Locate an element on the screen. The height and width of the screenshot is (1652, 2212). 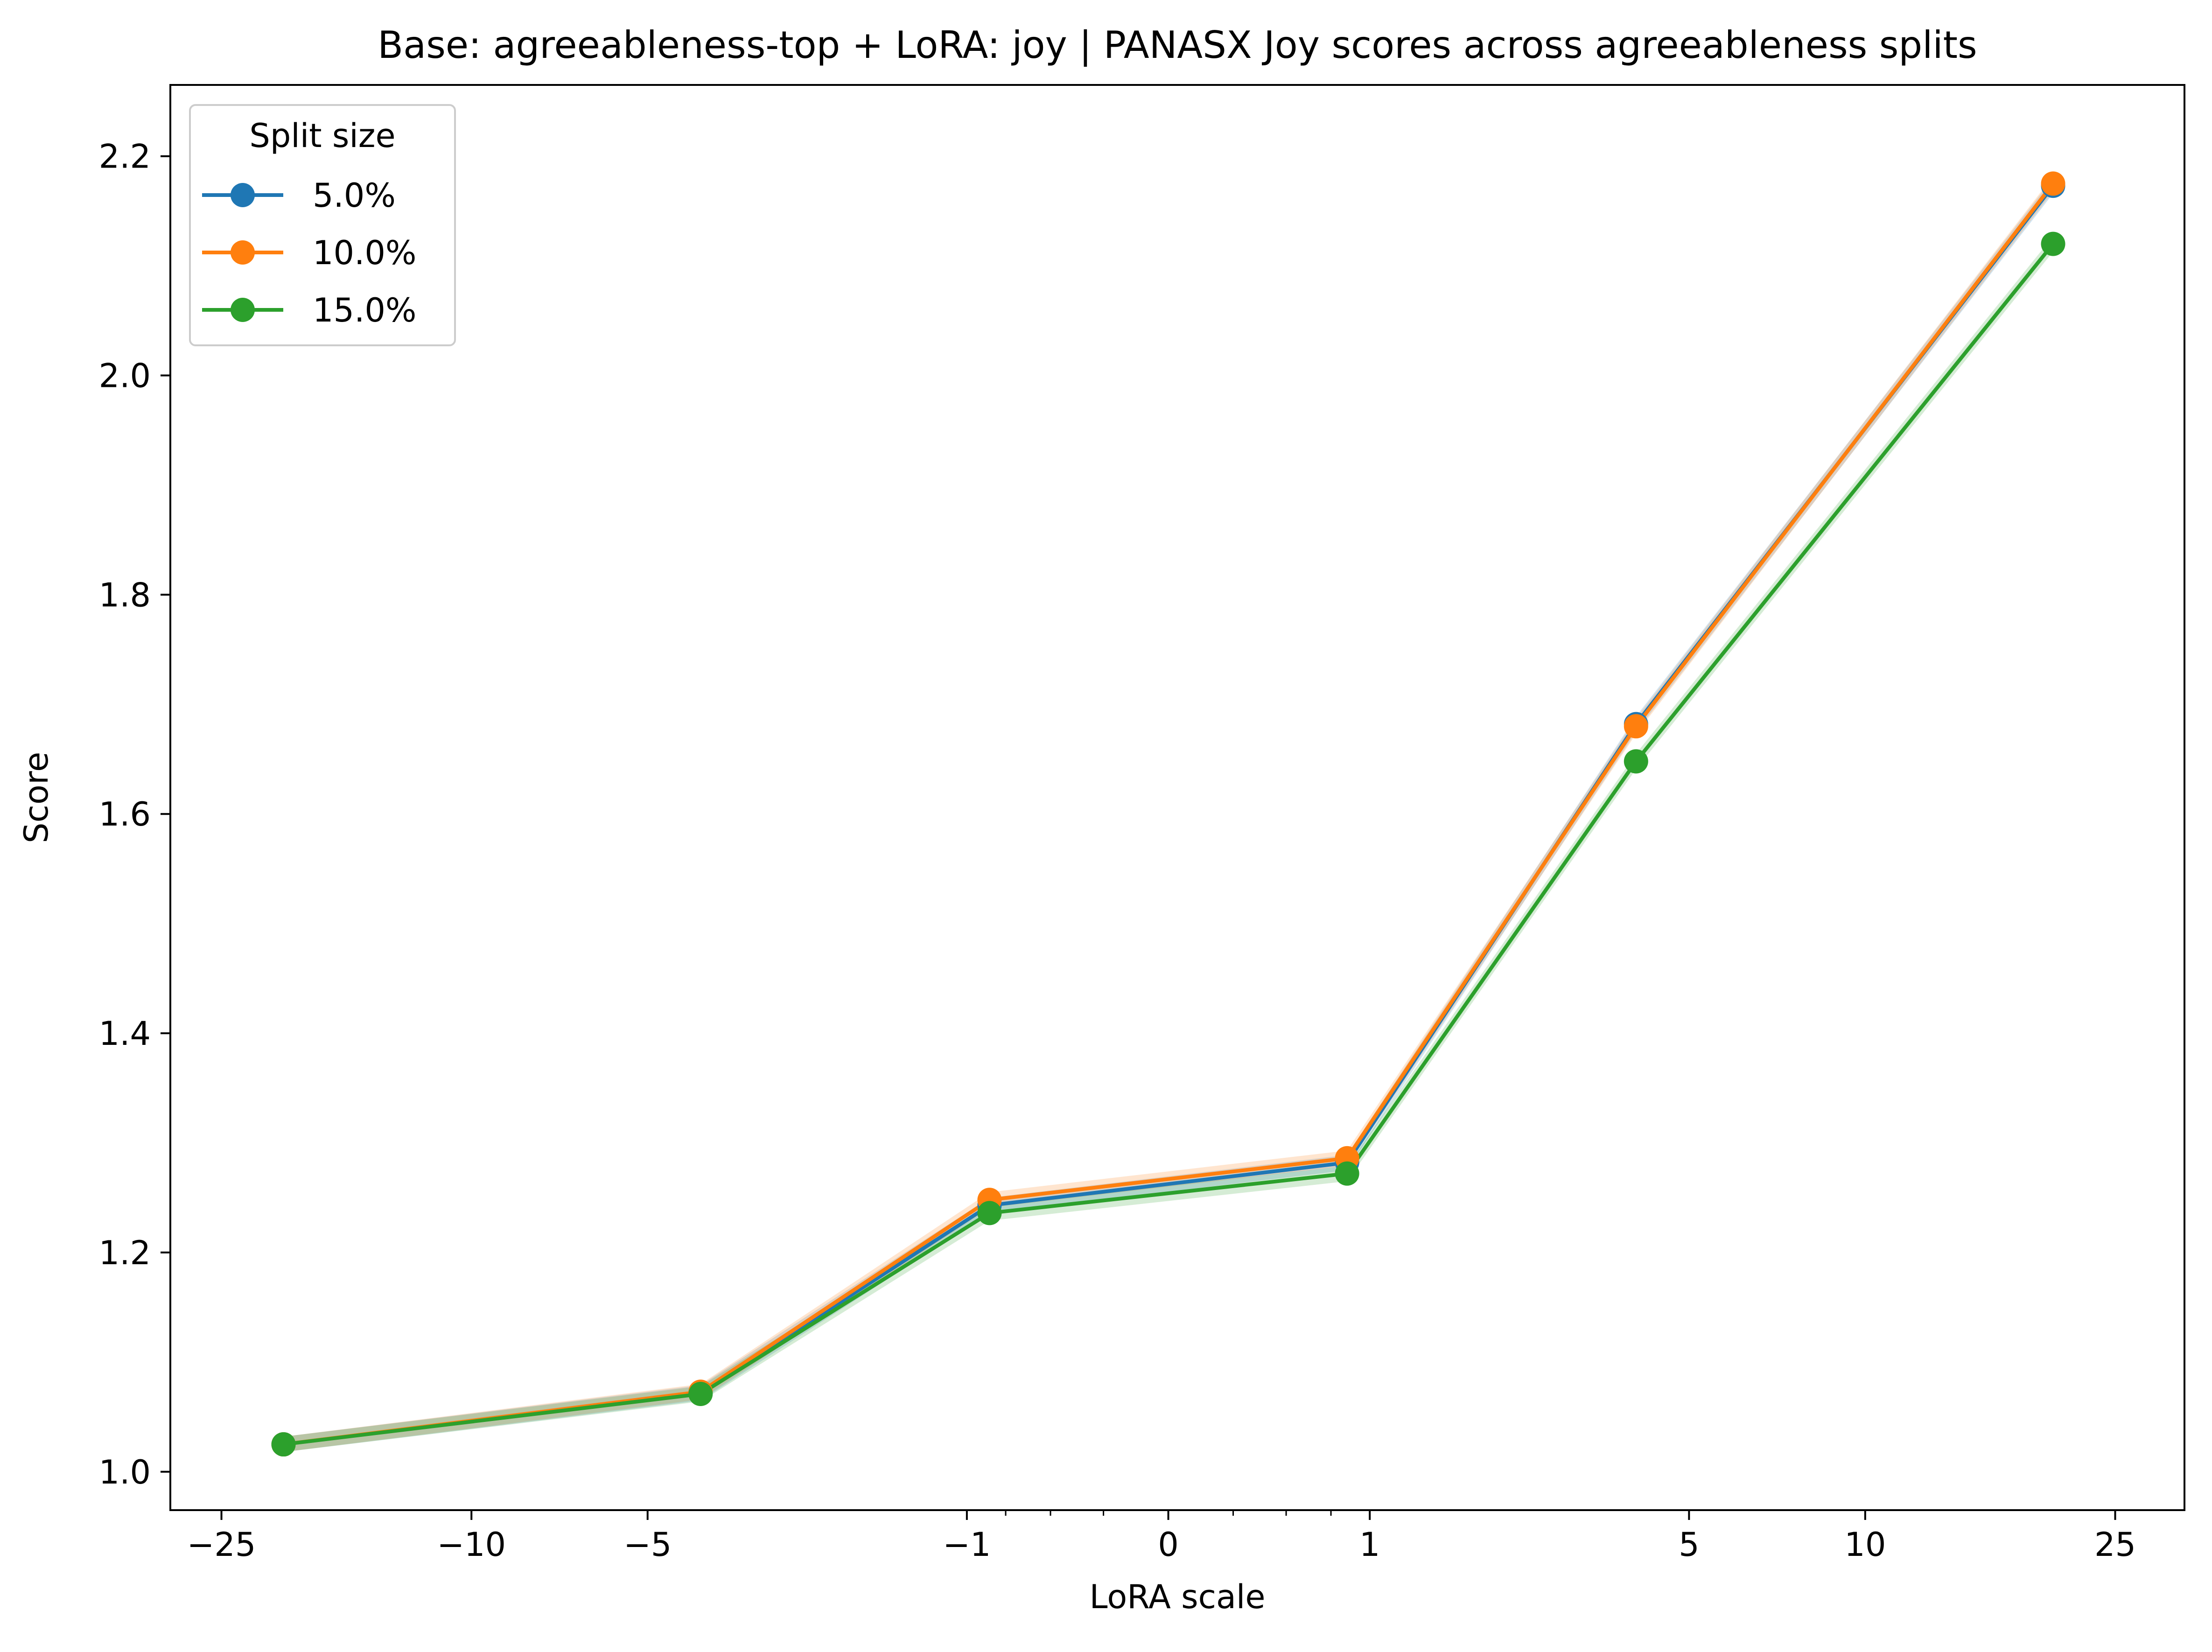
y-axis: 1.0 1.2 1.4 1.6 1.8 2.0 2.2 is located at coordinates (134, 814).